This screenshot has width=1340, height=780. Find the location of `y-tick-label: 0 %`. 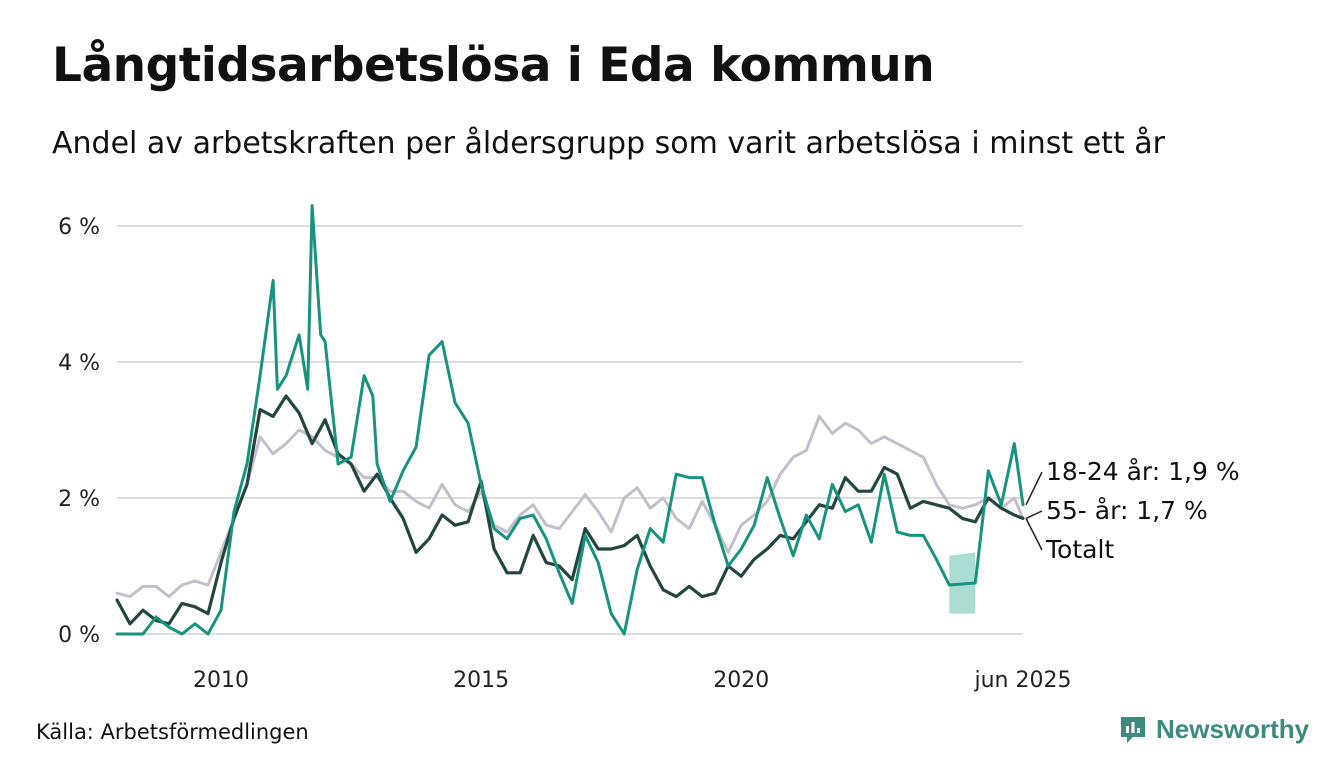

y-tick-label: 0 % is located at coordinates (79, 635).